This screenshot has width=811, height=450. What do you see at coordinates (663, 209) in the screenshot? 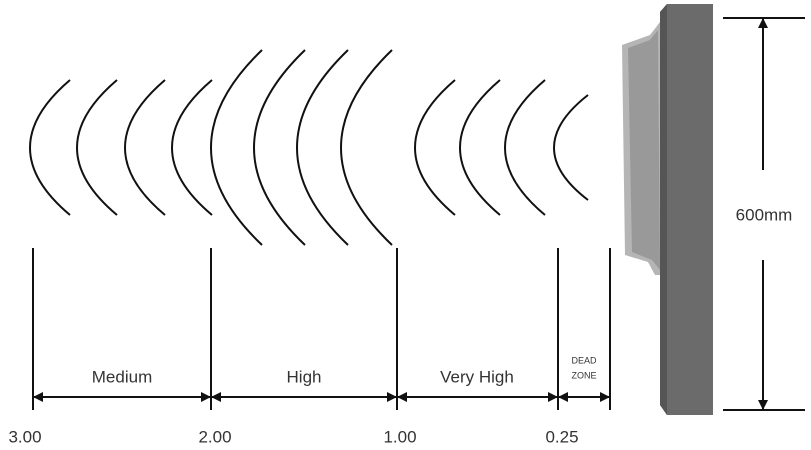
I see `wall-edge` at bounding box center [663, 209].